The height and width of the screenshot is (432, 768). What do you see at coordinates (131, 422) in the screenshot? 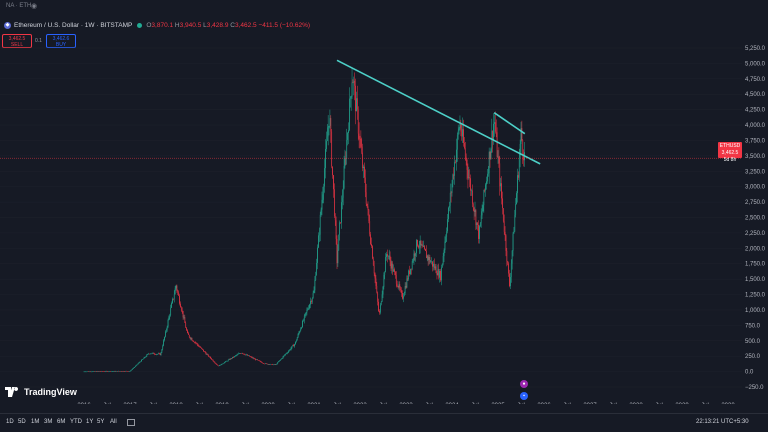
I see `calendar-icon` at bounding box center [131, 422].